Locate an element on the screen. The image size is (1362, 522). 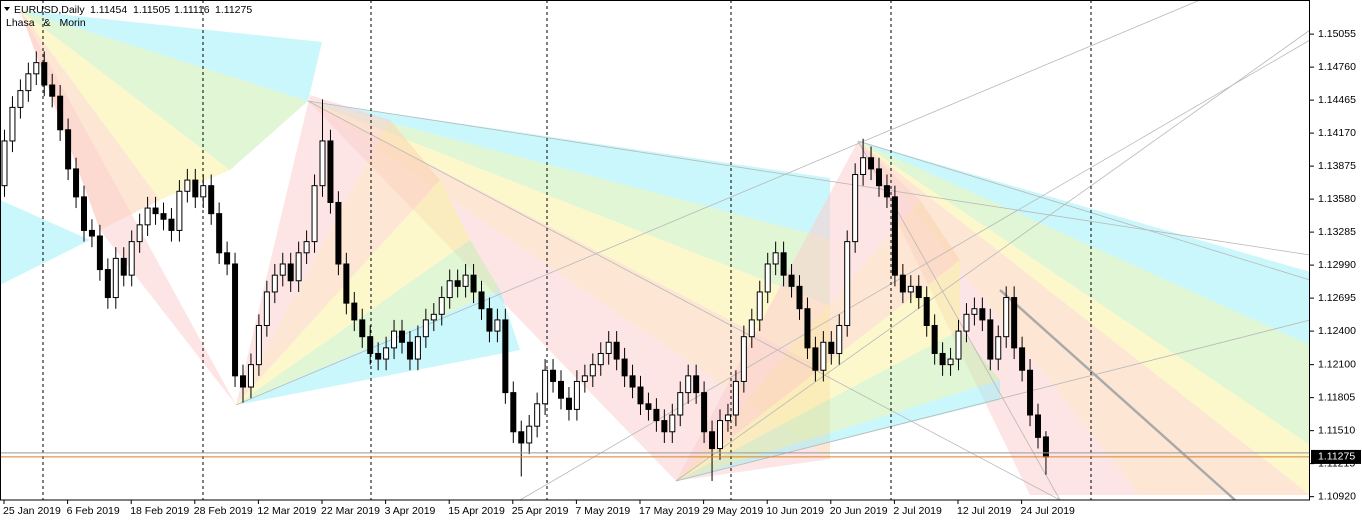
x-tick-label: 2 Jul 2019 is located at coordinates (917, 511).